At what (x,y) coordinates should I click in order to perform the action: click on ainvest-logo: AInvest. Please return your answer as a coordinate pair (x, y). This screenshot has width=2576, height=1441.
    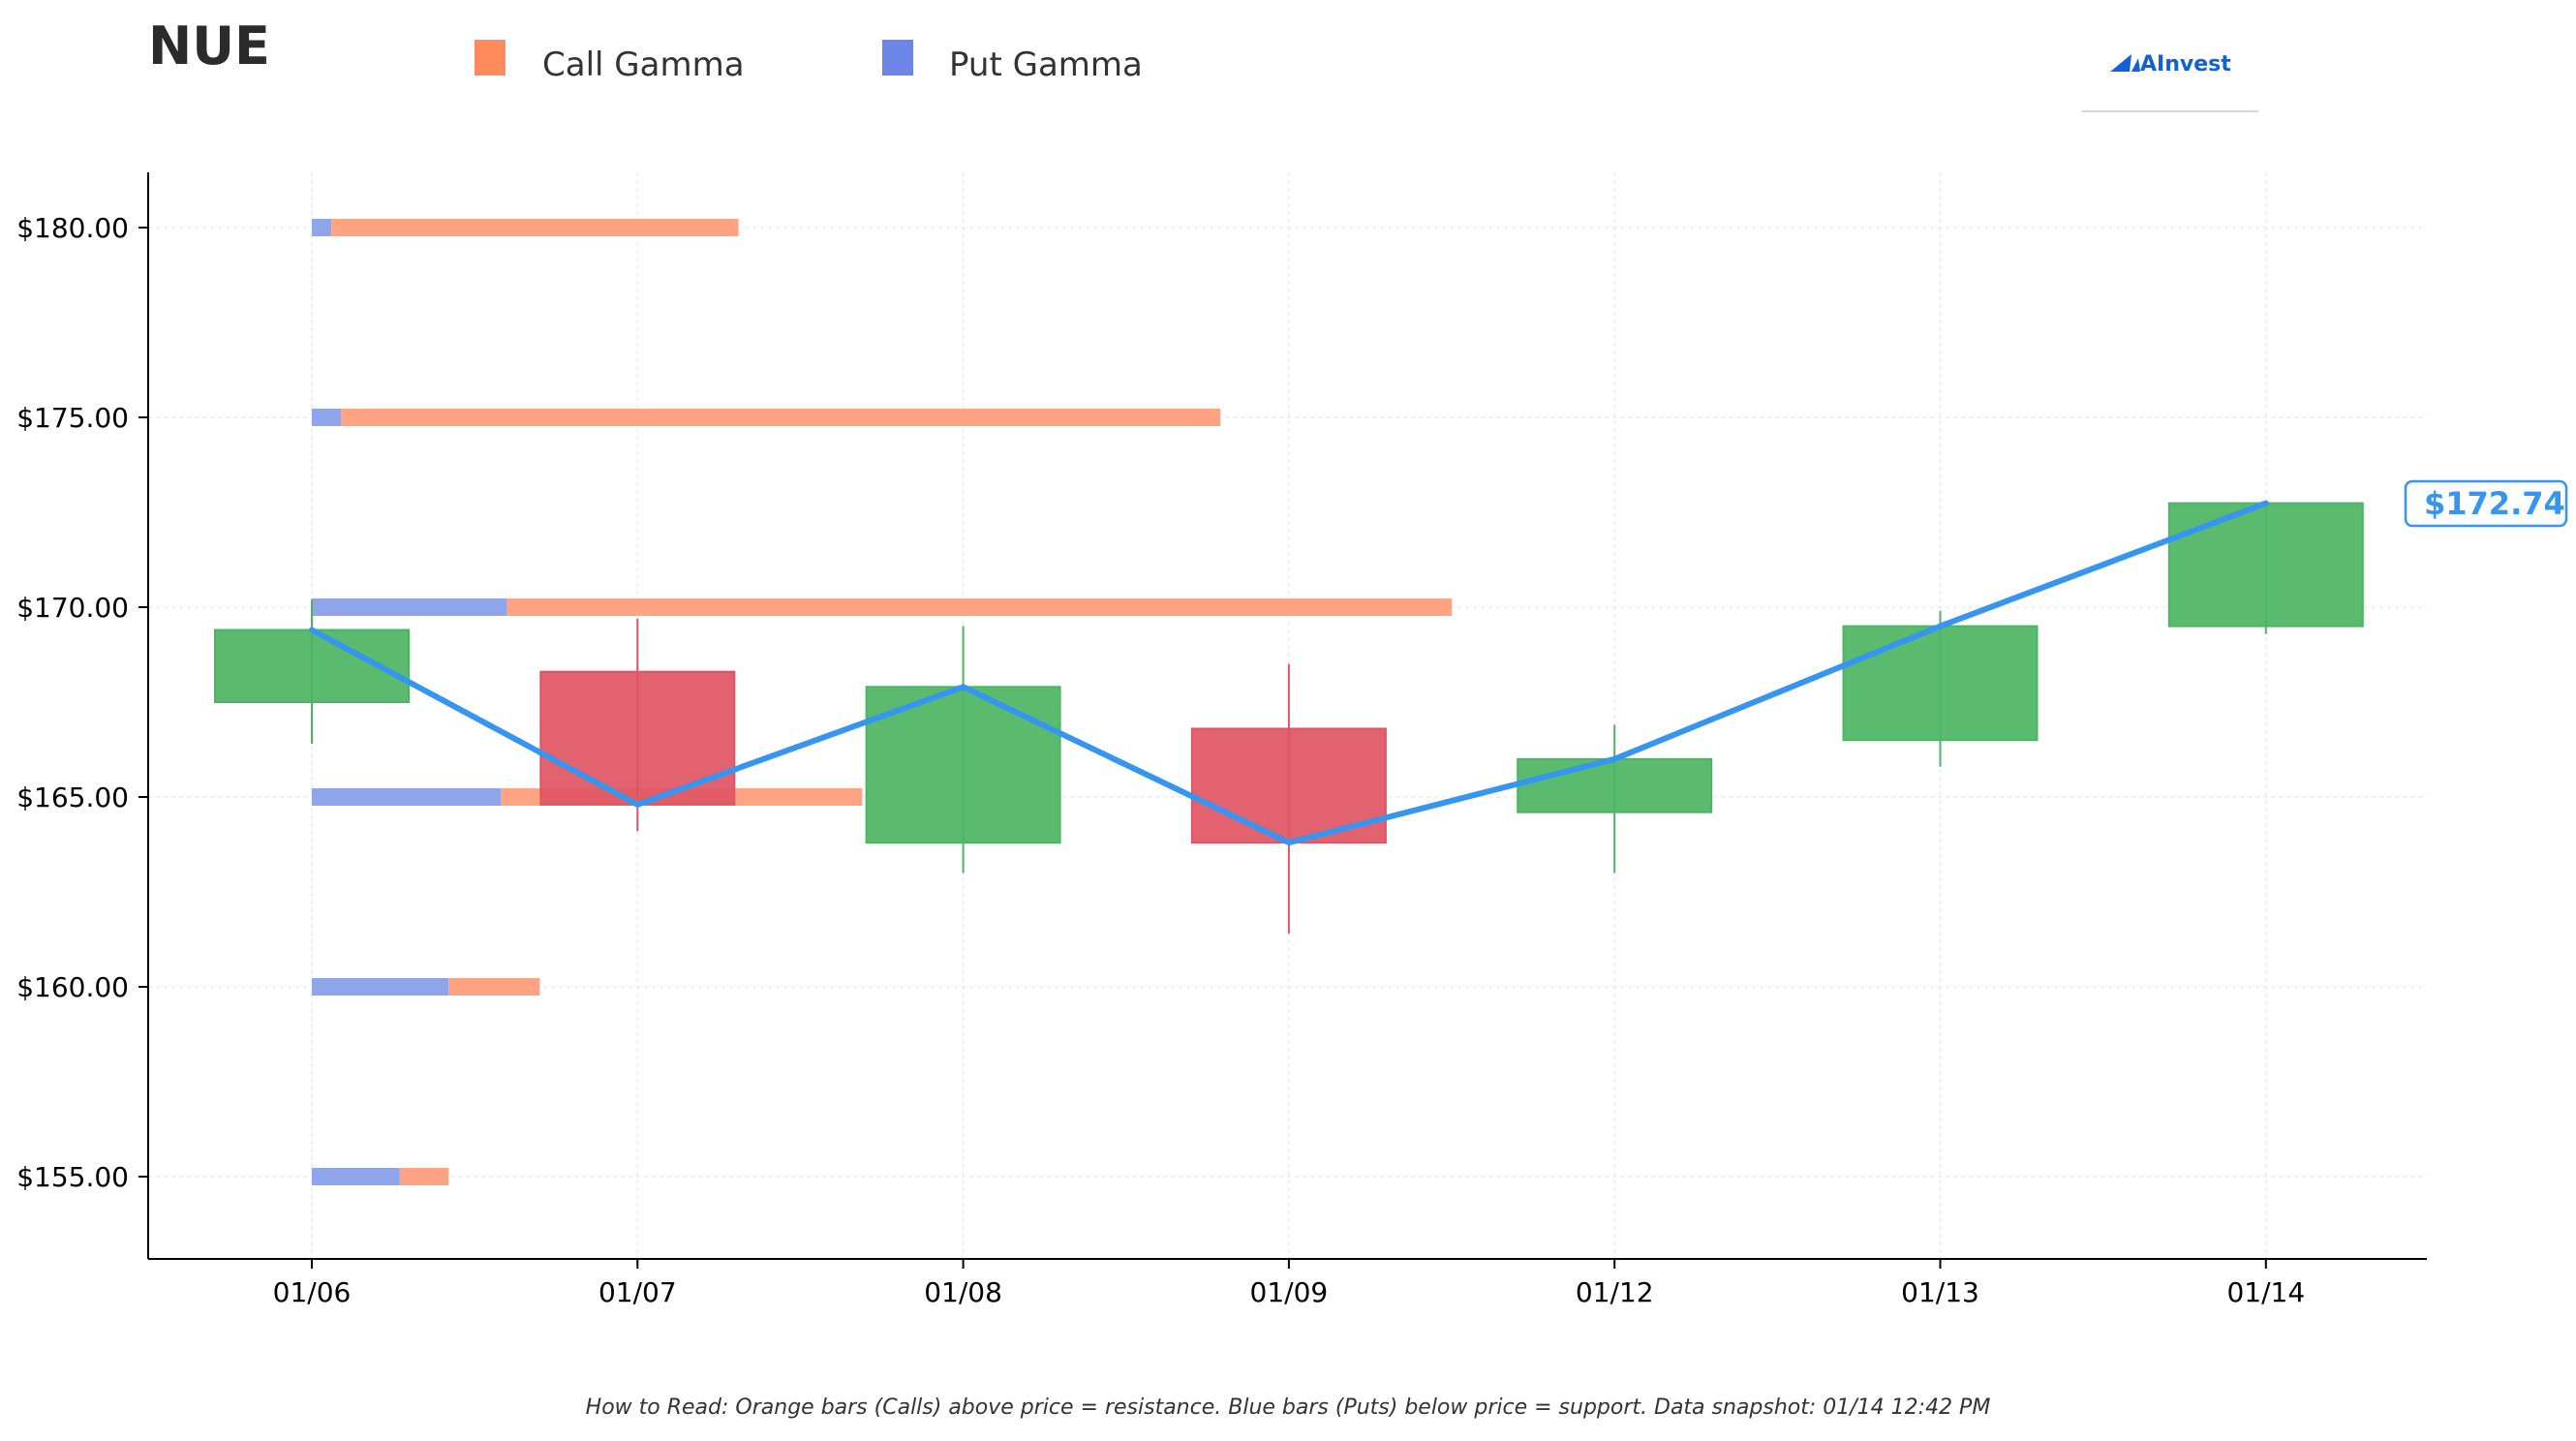
    Looking at the image, I should click on (2170, 82).